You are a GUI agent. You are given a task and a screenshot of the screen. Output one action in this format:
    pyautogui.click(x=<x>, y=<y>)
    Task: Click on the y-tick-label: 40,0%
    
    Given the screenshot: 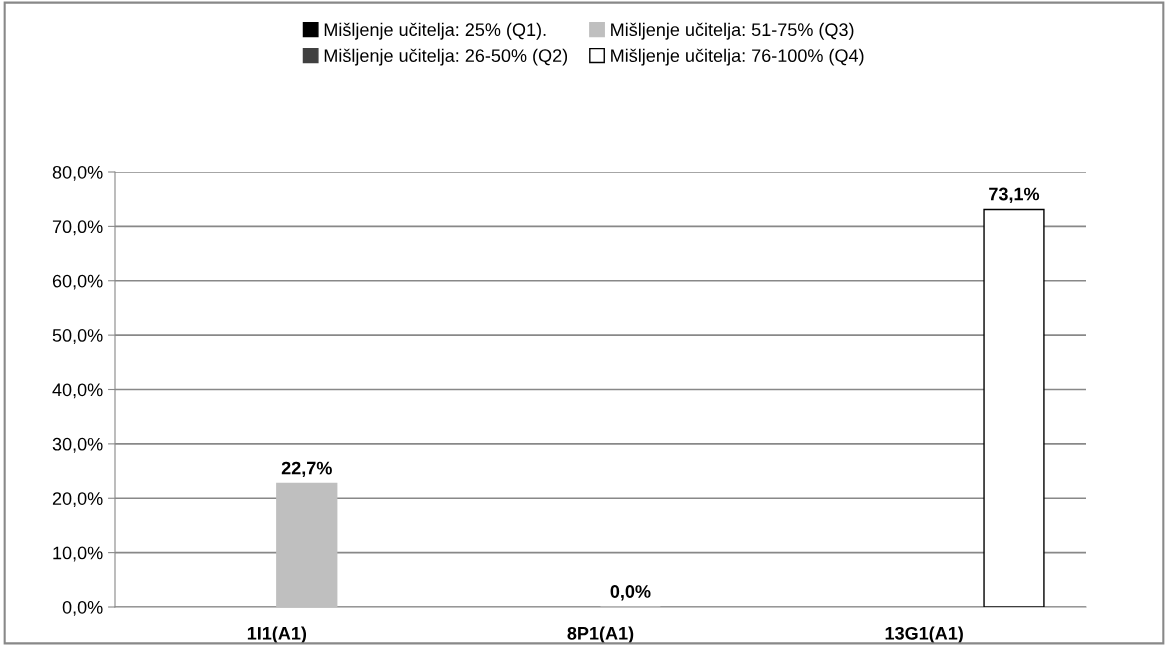 What is the action you would take?
    pyautogui.click(x=77, y=391)
    